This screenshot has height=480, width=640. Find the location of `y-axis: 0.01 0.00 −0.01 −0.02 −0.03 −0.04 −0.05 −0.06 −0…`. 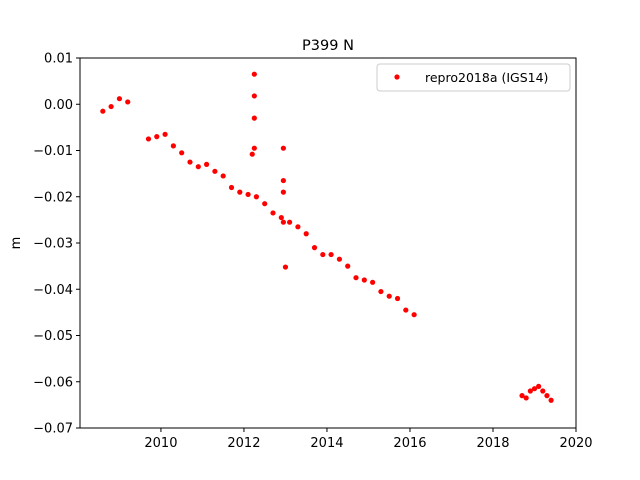

y-axis: 0.01 0.00 −0.01 −0.02 −0.03 −0.04 −0.05 −0.06 −0… is located at coordinates (56, 244).